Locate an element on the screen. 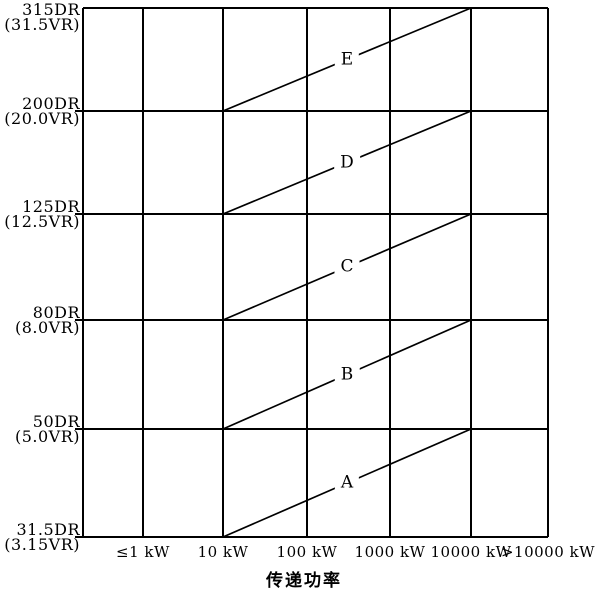 This screenshot has height=597, width=600. series-label-b: B is located at coordinates (347, 374).